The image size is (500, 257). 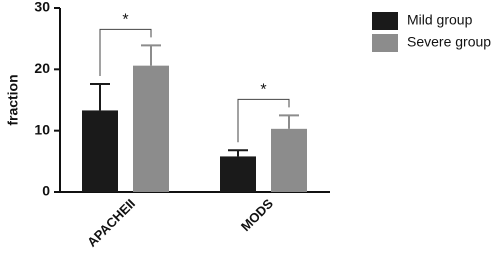 I want to click on legend-label: Mild group, so click(x=440, y=20).